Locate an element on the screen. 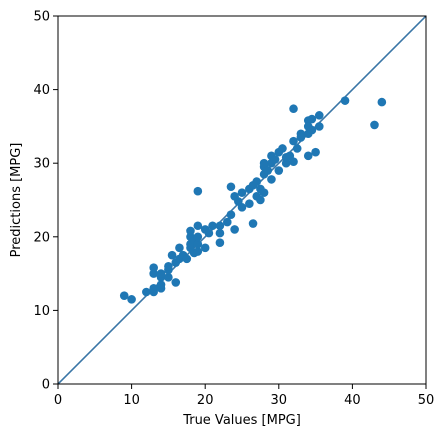  x-tick-label: 0 is located at coordinates (58, 400).